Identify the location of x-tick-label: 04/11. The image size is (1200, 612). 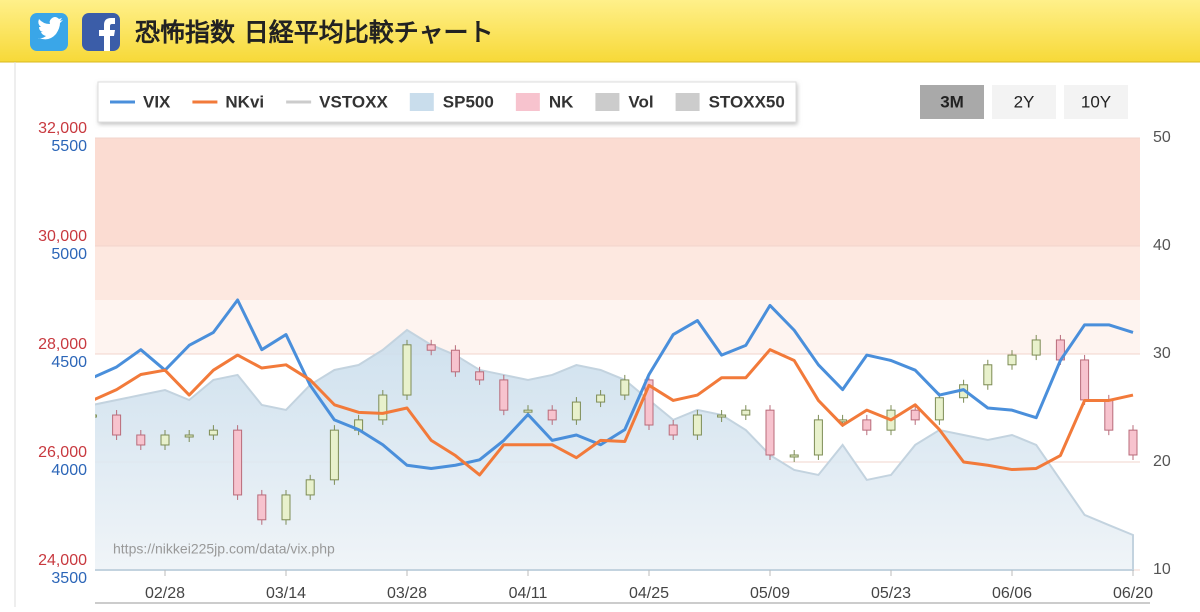
(528, 593).